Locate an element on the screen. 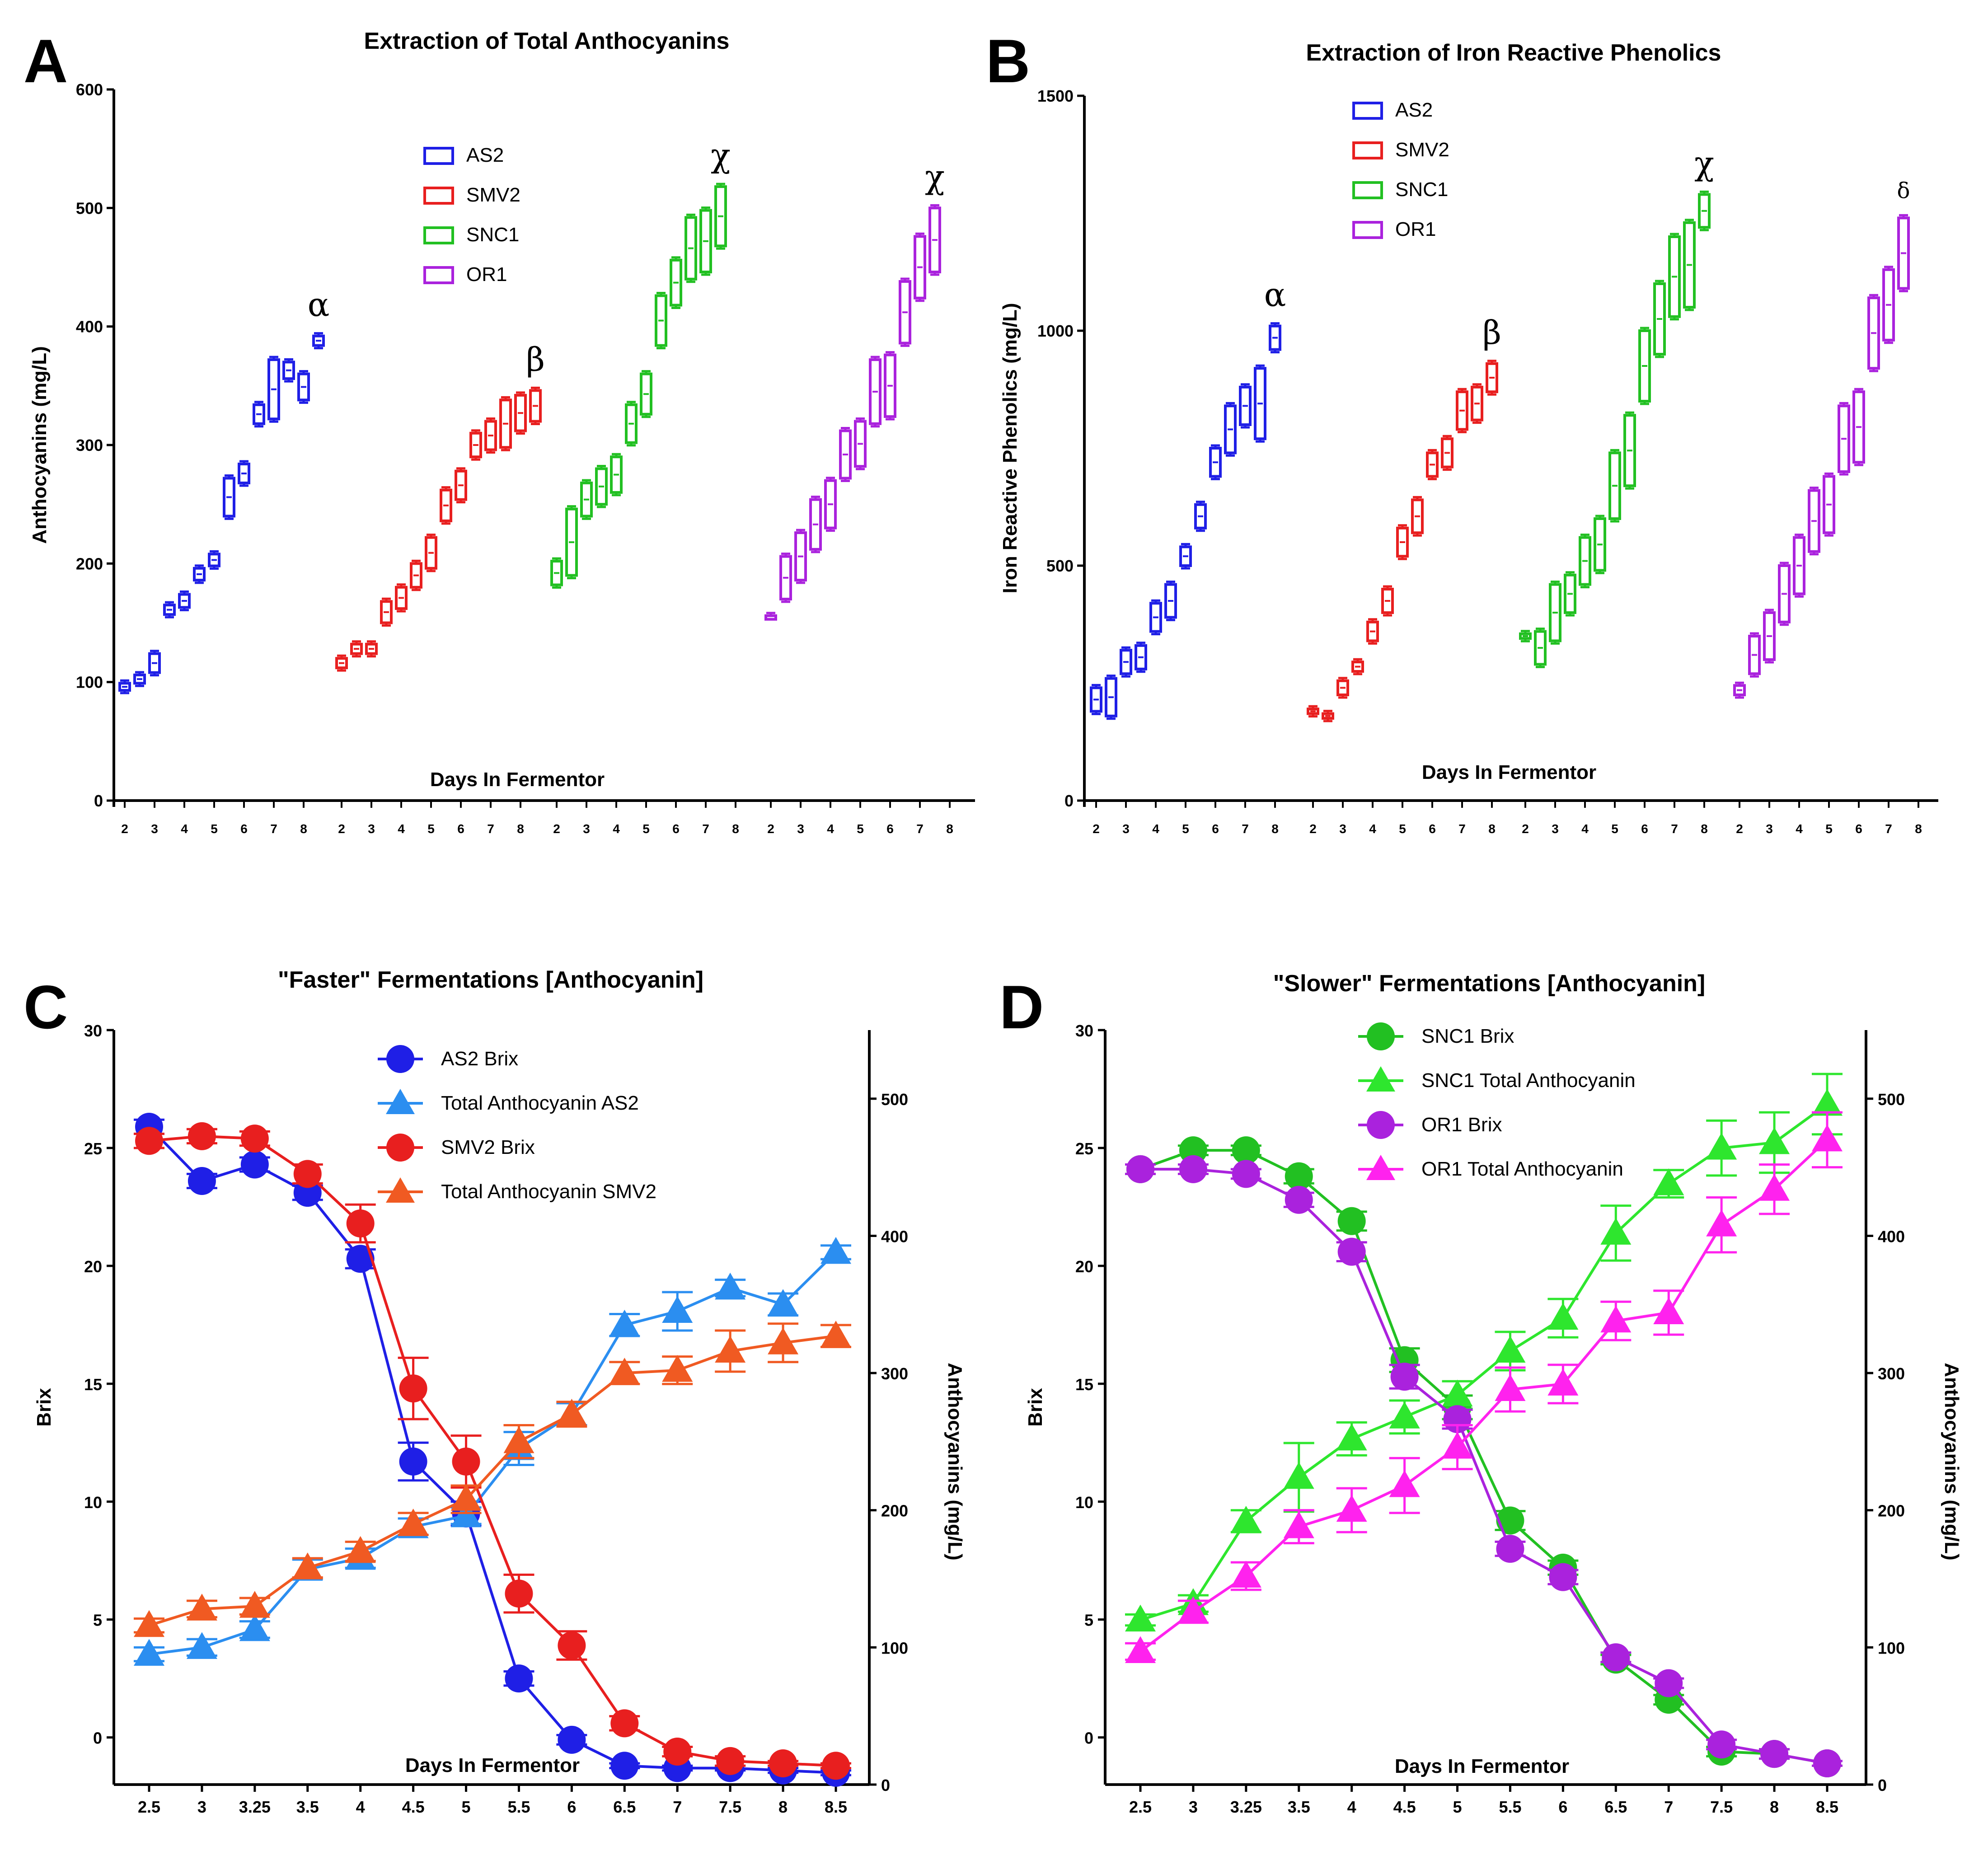 The image size is (1988, 1865). legend-marker-snc1-brix is located at coordinates (1381, 1036).